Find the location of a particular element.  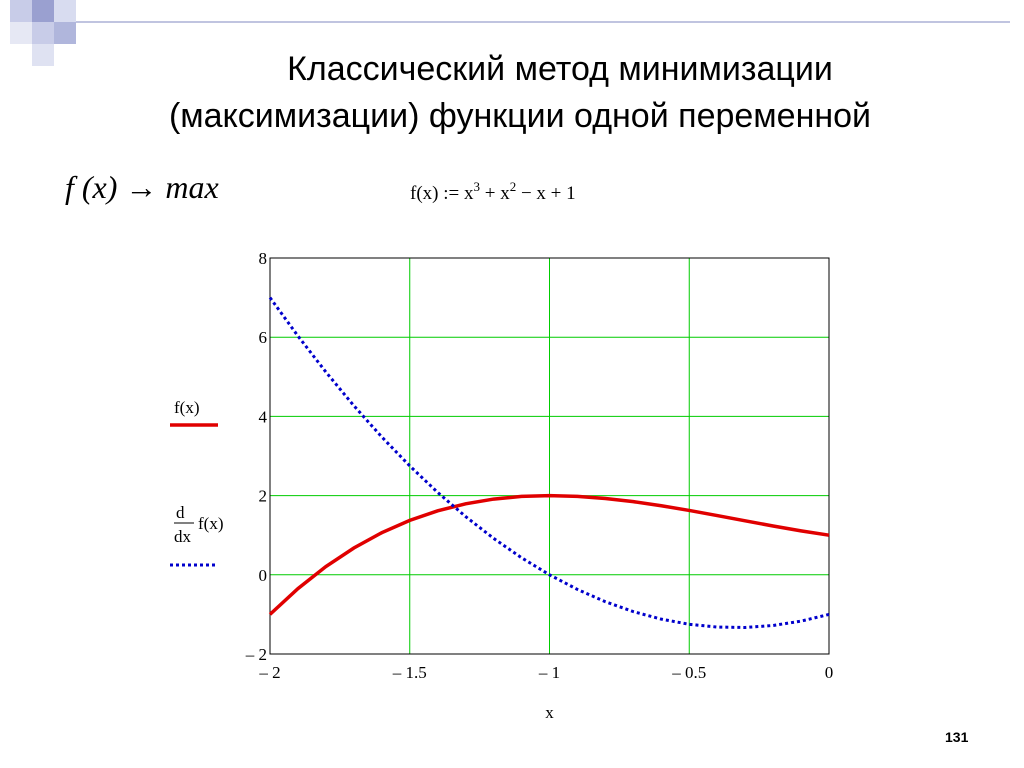

function-definition: f(x) := x3 + x2 − x + 1 is located at coordinates (493, 191).